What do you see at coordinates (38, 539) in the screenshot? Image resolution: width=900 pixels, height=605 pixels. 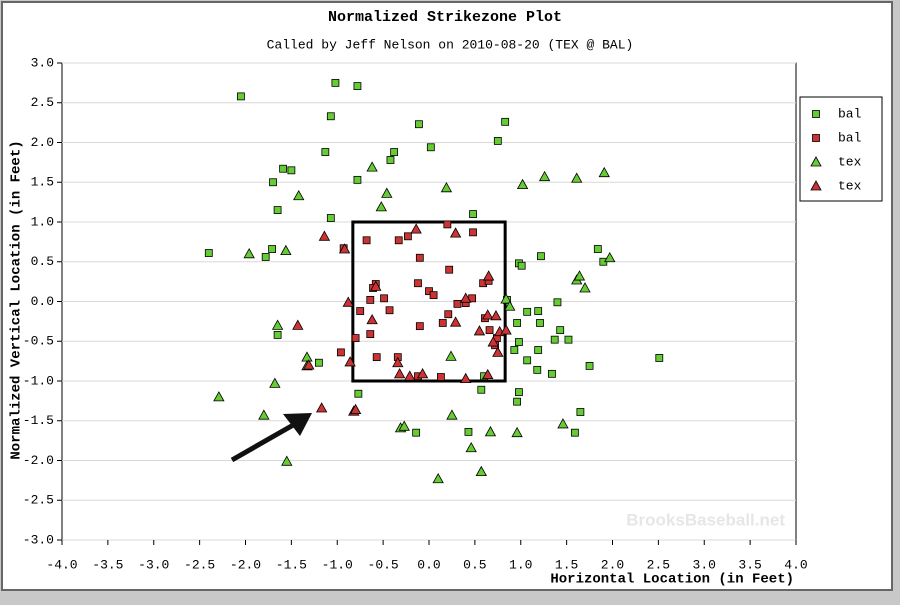 I see `y-tick-label: -3.0` at bounding box center [38, 539].